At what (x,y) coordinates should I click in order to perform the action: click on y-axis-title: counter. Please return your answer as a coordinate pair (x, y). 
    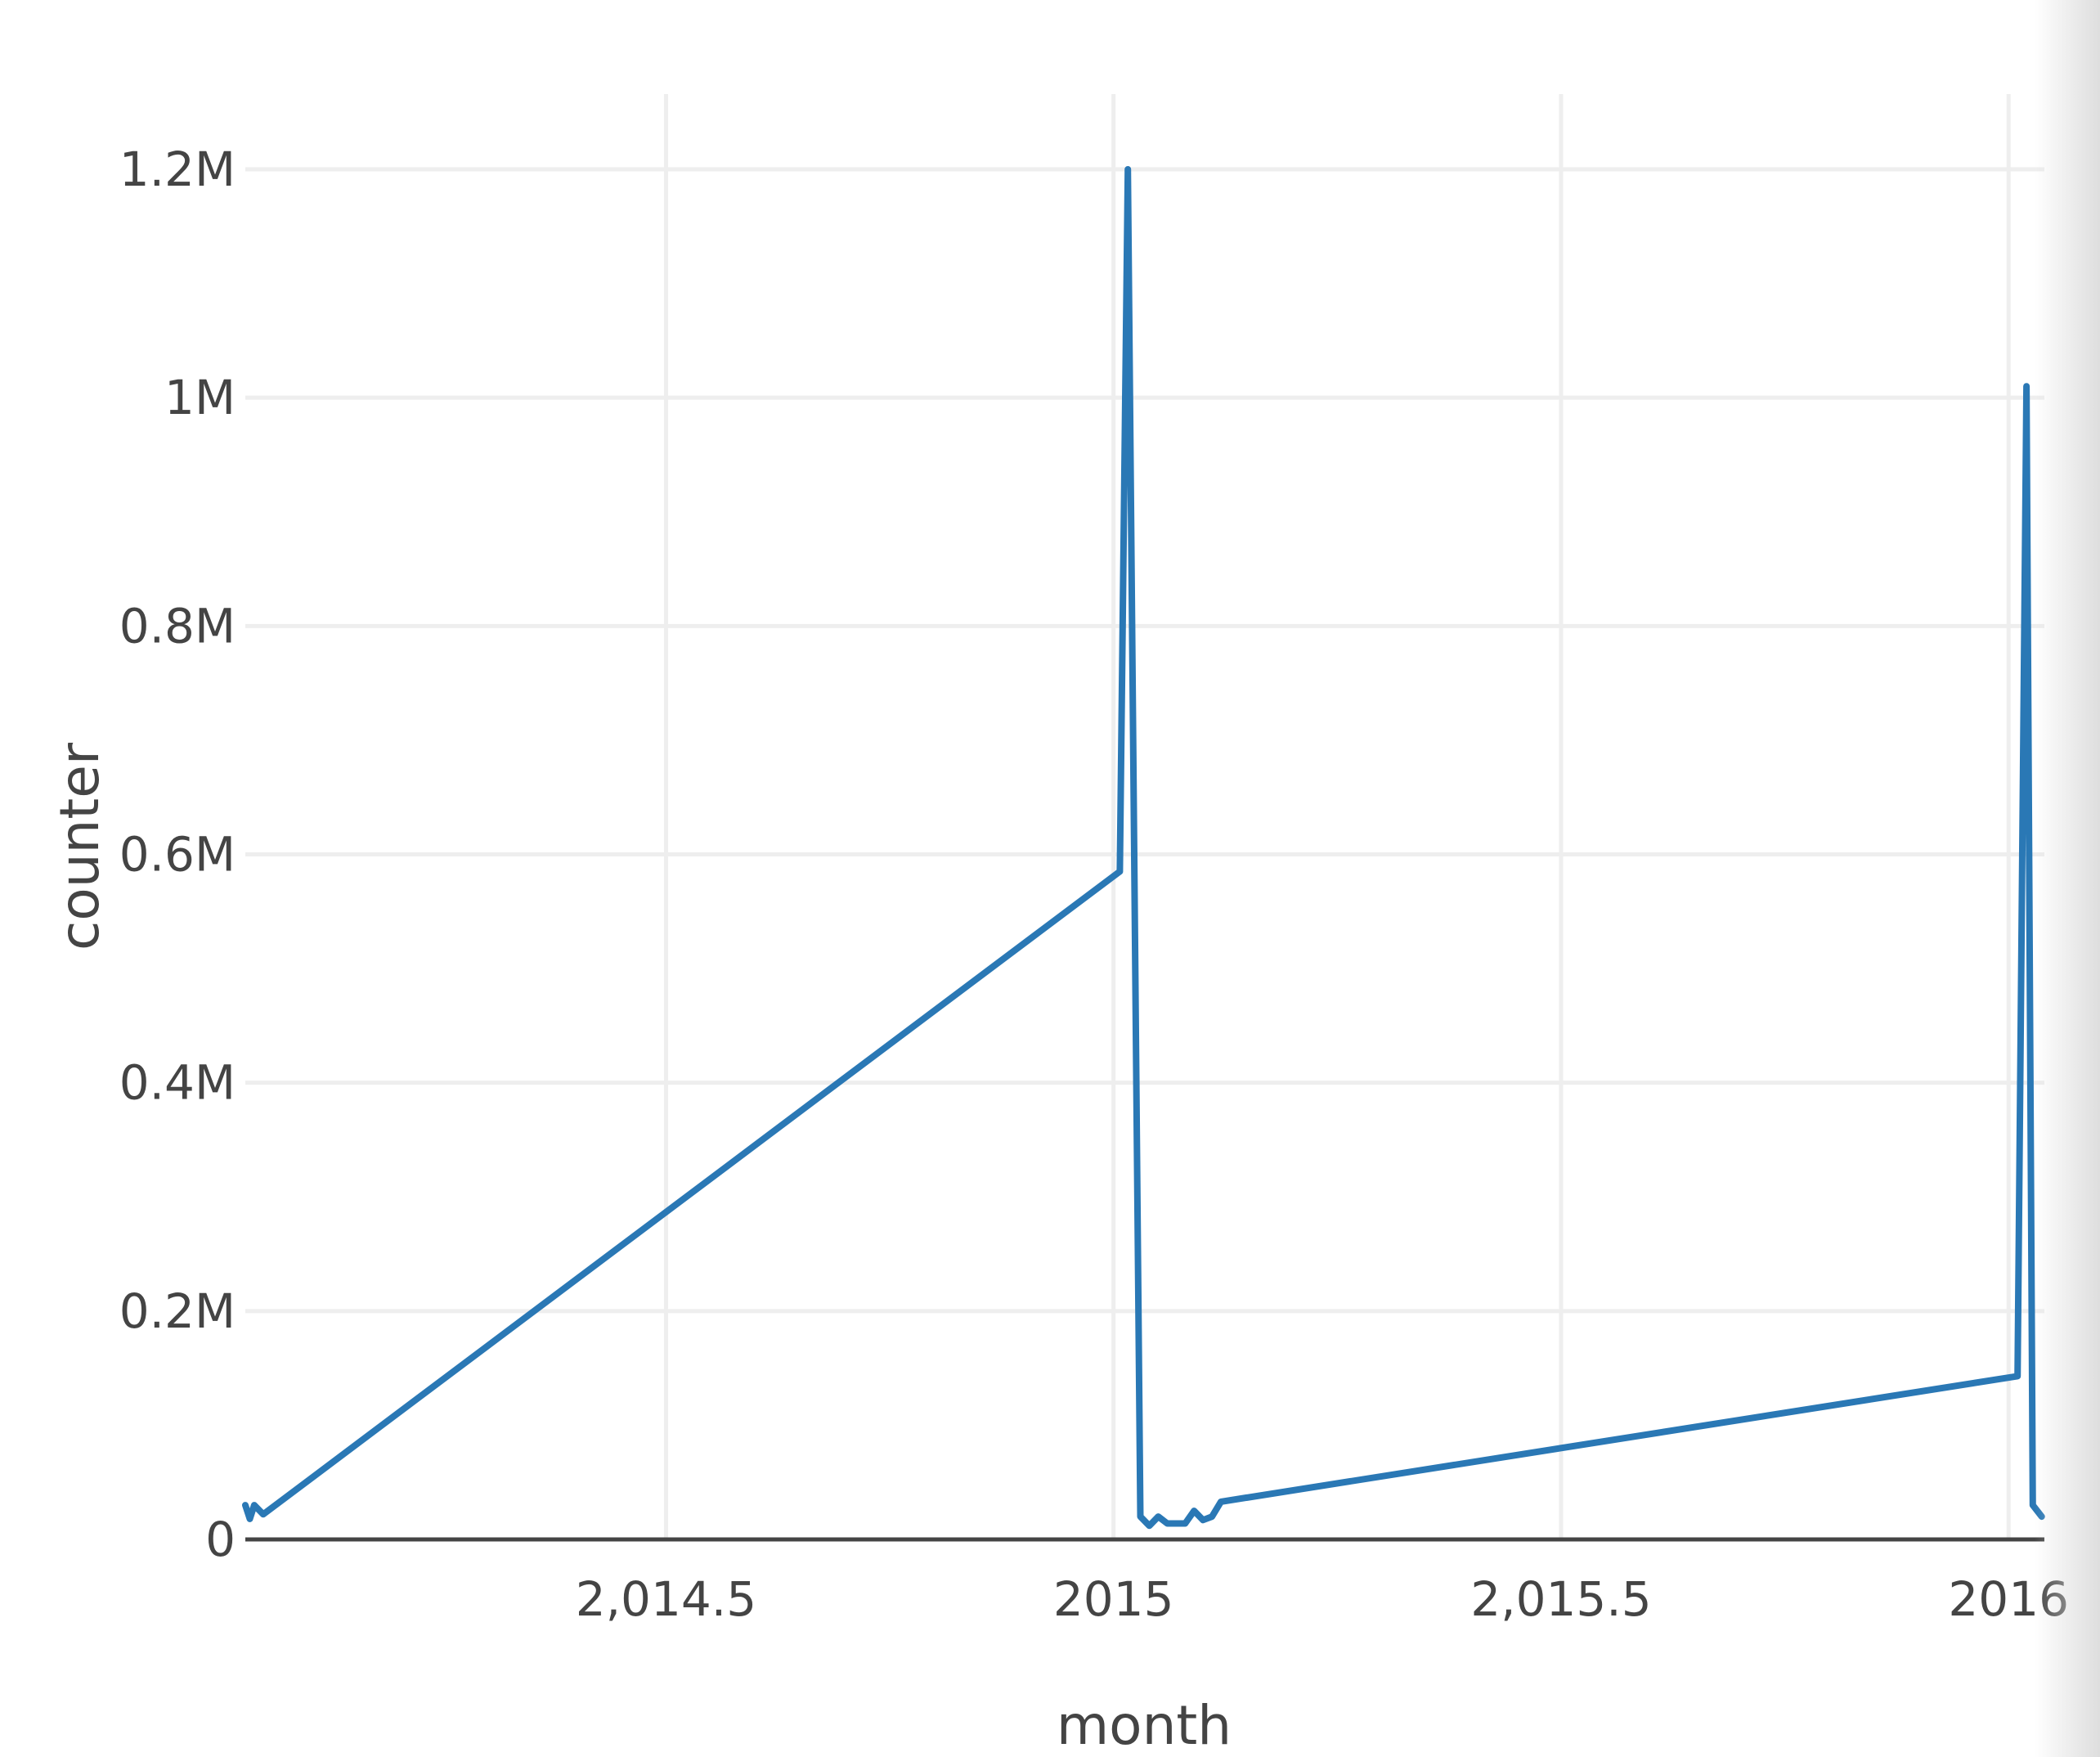
    Looking at the image, I should click on (79, 846).